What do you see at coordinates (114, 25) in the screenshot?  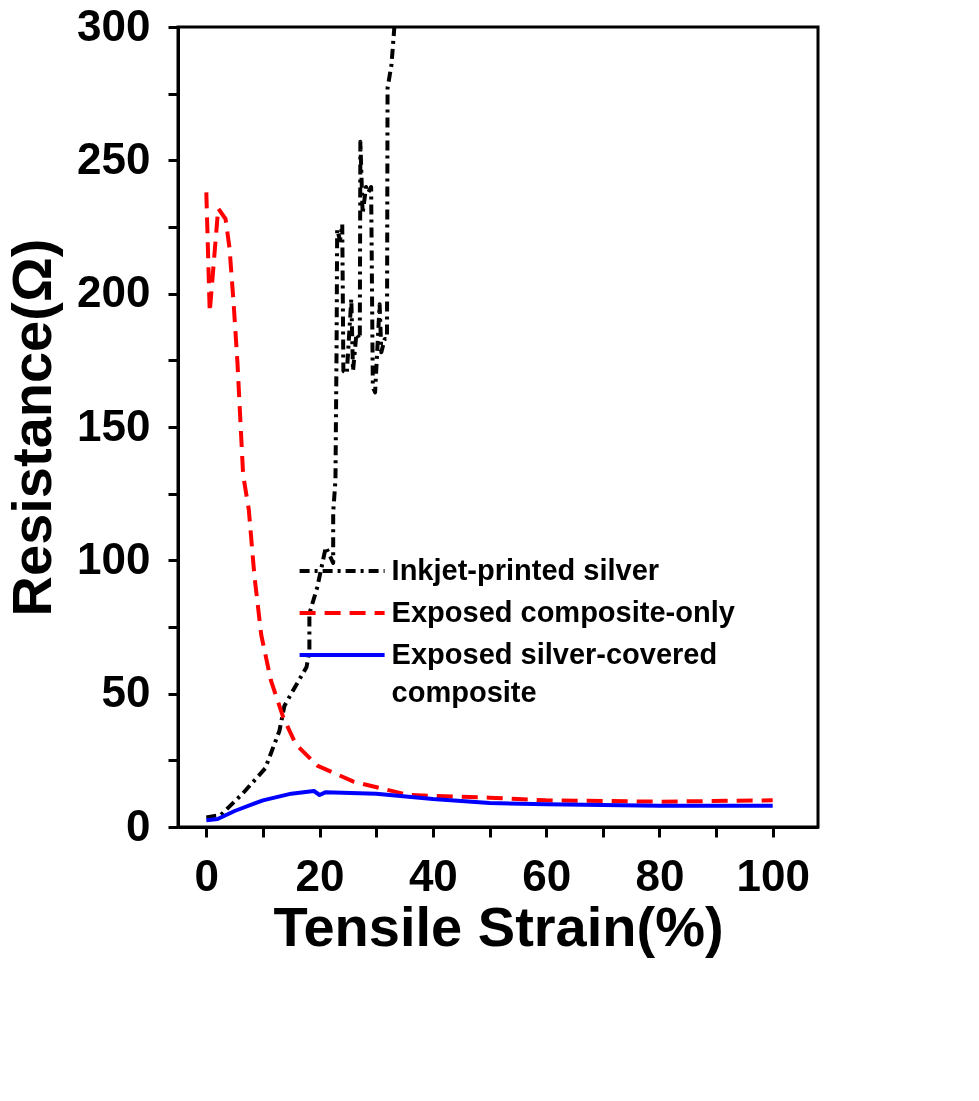 I see `y-tick-label: 300` at bounding box center [114, 25].